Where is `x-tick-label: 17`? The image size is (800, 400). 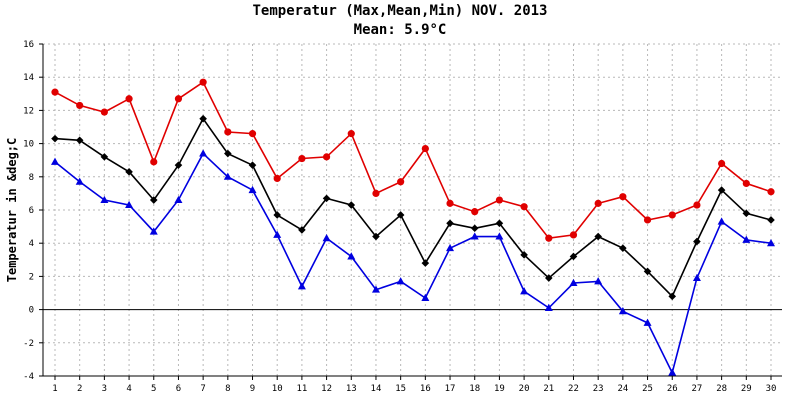 x-tick-label: 17 is located at coordinates (450, 389).